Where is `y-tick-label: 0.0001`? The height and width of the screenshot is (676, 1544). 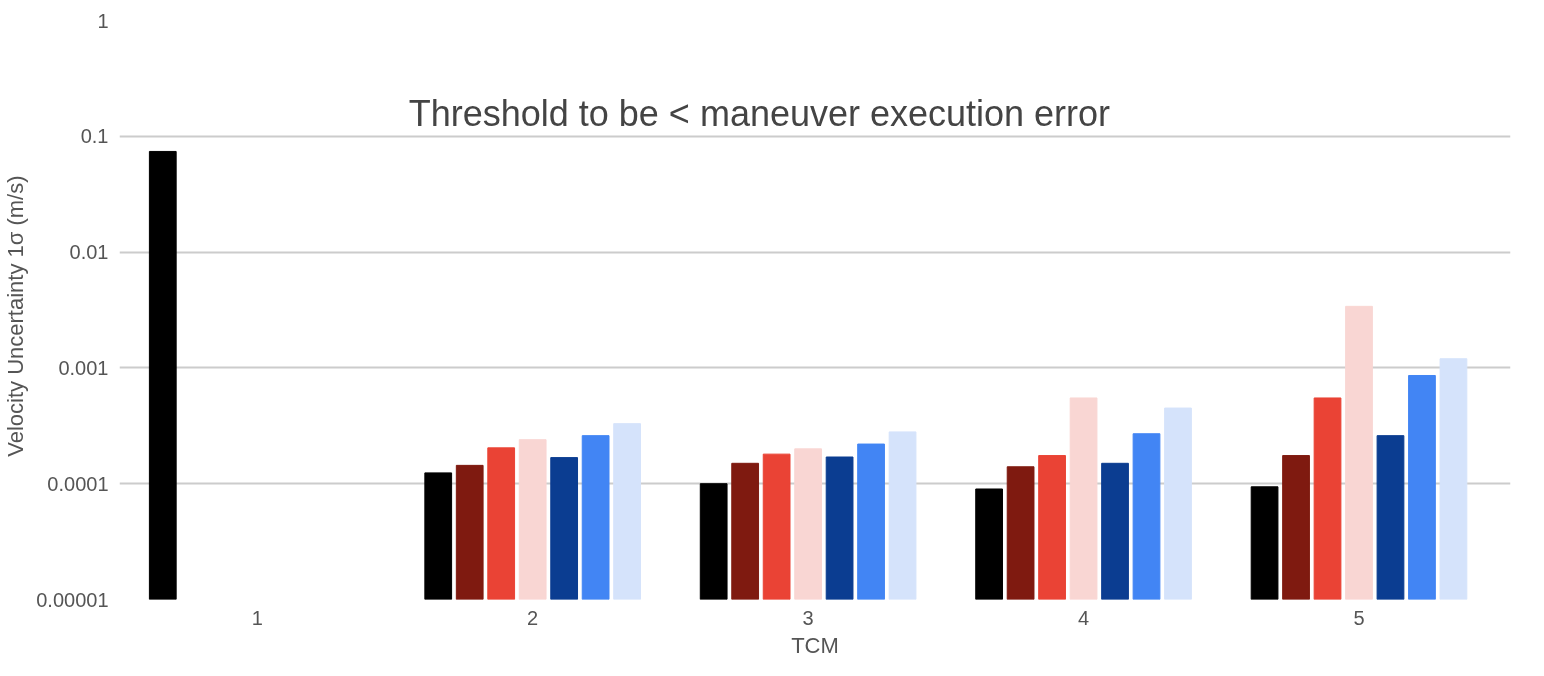 y-tick-label: 0.0001 is located at coordinates (78, 483).